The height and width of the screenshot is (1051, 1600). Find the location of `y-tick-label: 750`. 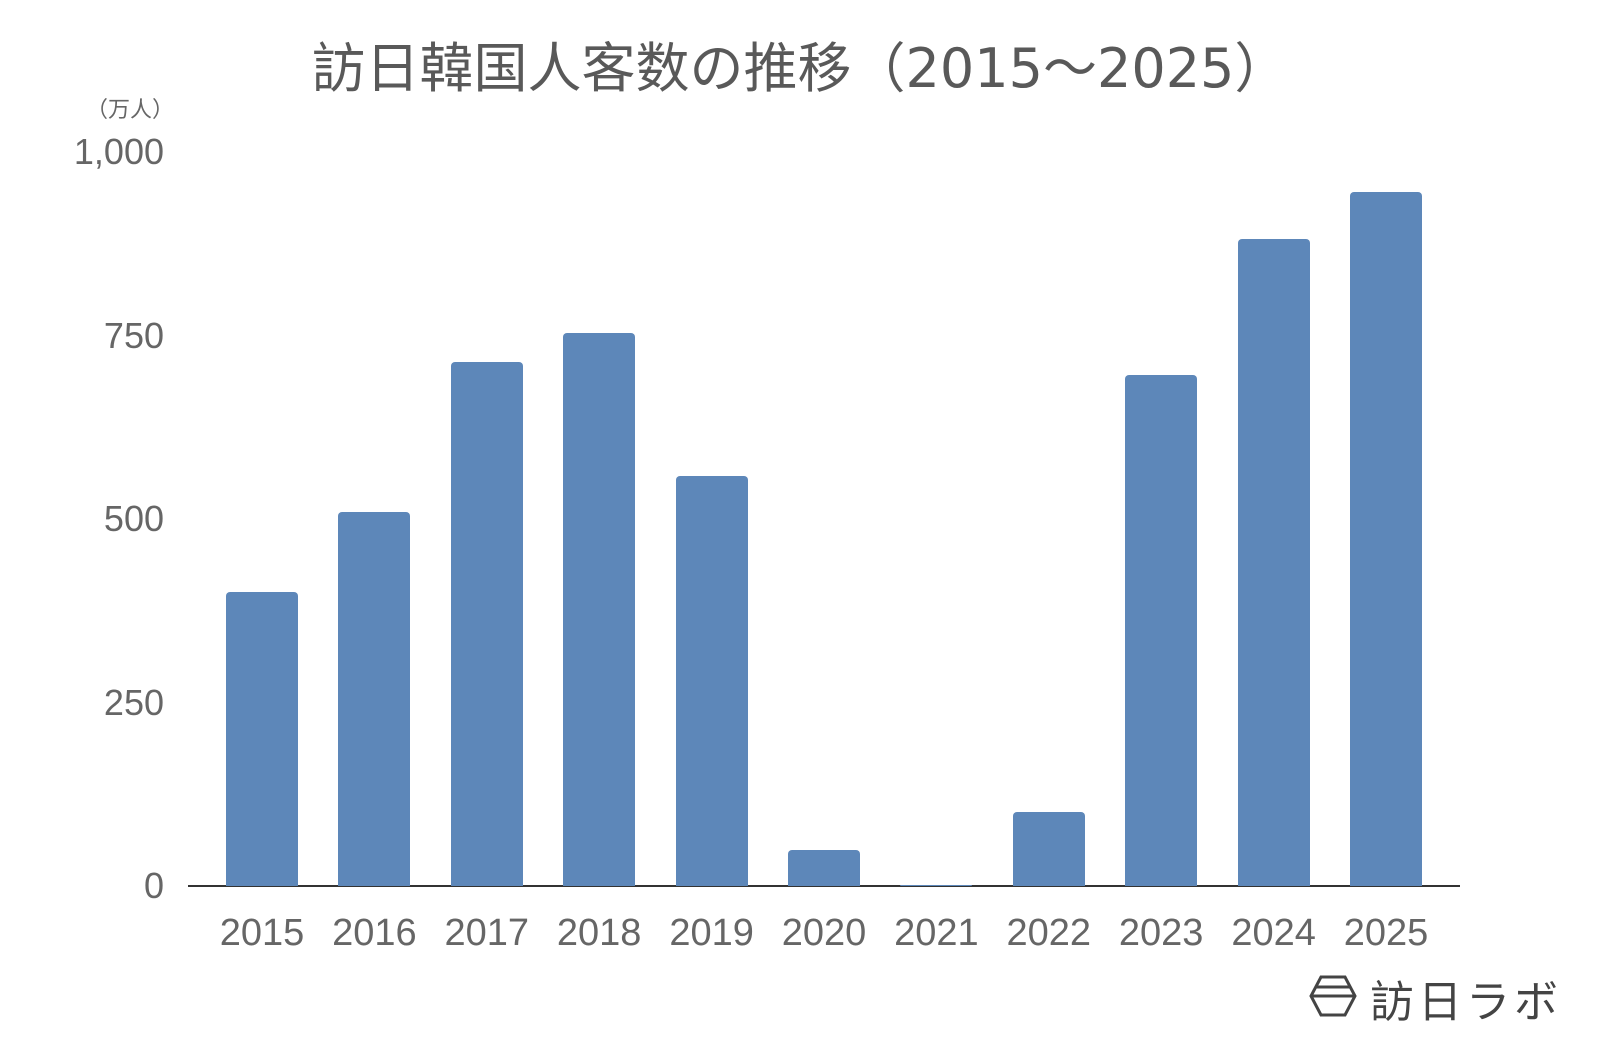

y-tick-label: 750 is located at coordinates (133, 335).